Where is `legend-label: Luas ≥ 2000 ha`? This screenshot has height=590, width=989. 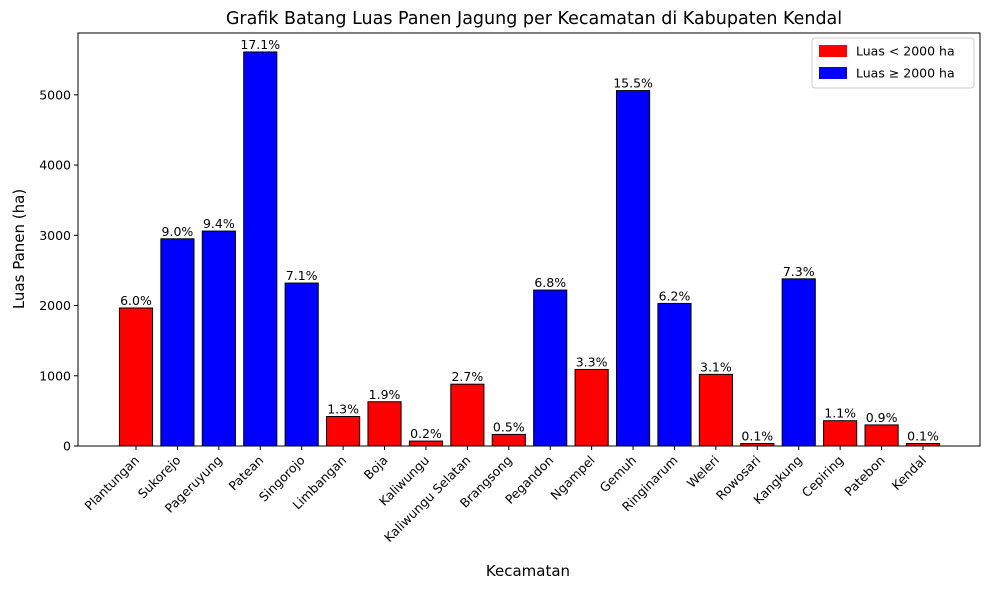
legend-label: Luas ≥ 2000 ha is located at coordinates (905, 73).